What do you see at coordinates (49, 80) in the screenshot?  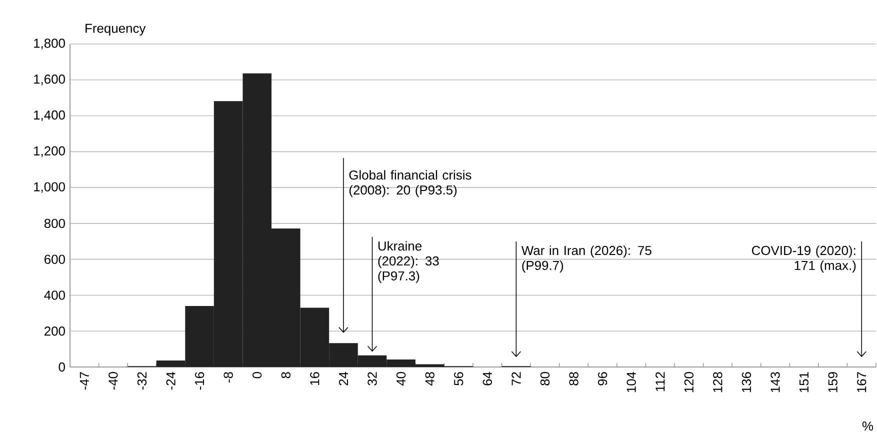 I see `y-tick-label: 1,600` at bounding box center [49, 80].